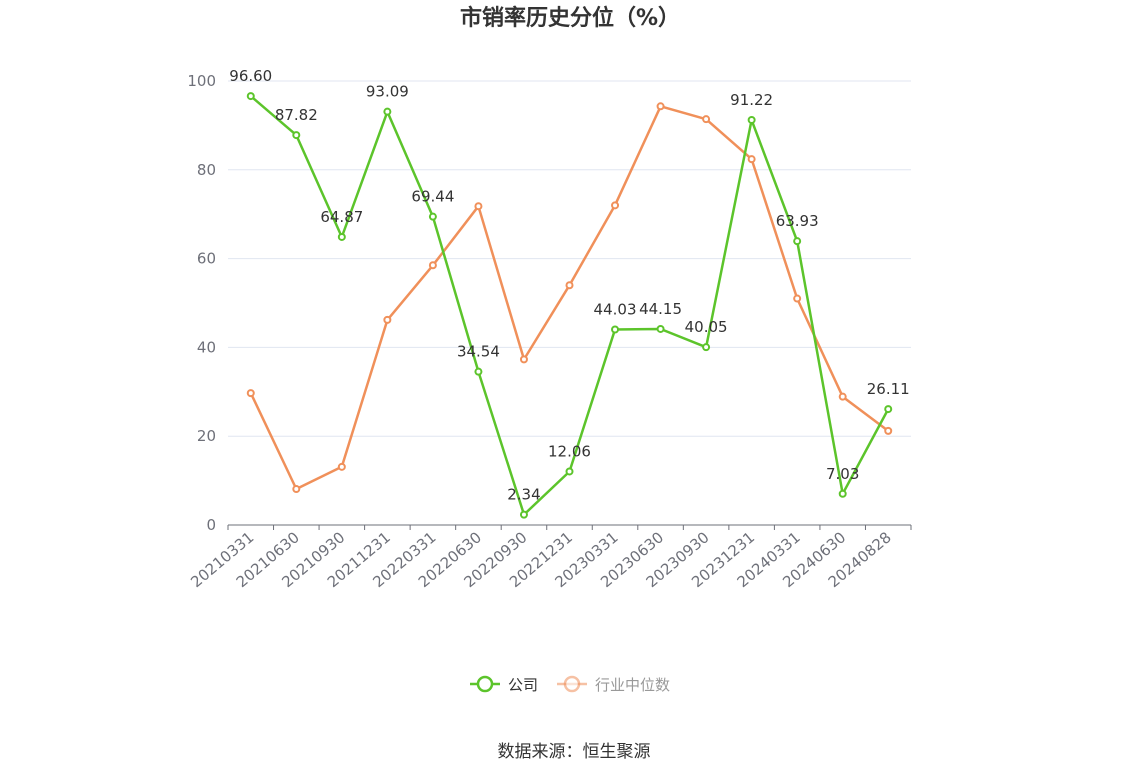  Describe the element at coordinates (211, 525) in the screenshot. I see `y-tick-label: 0` at that location.